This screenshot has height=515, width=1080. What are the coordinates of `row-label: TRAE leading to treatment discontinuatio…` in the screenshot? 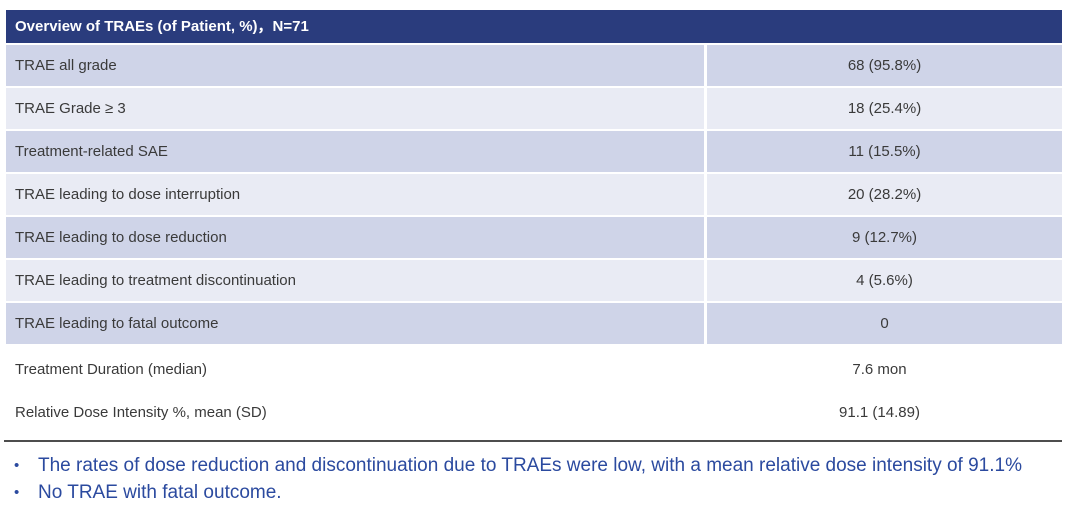 It's located at (355, 280).